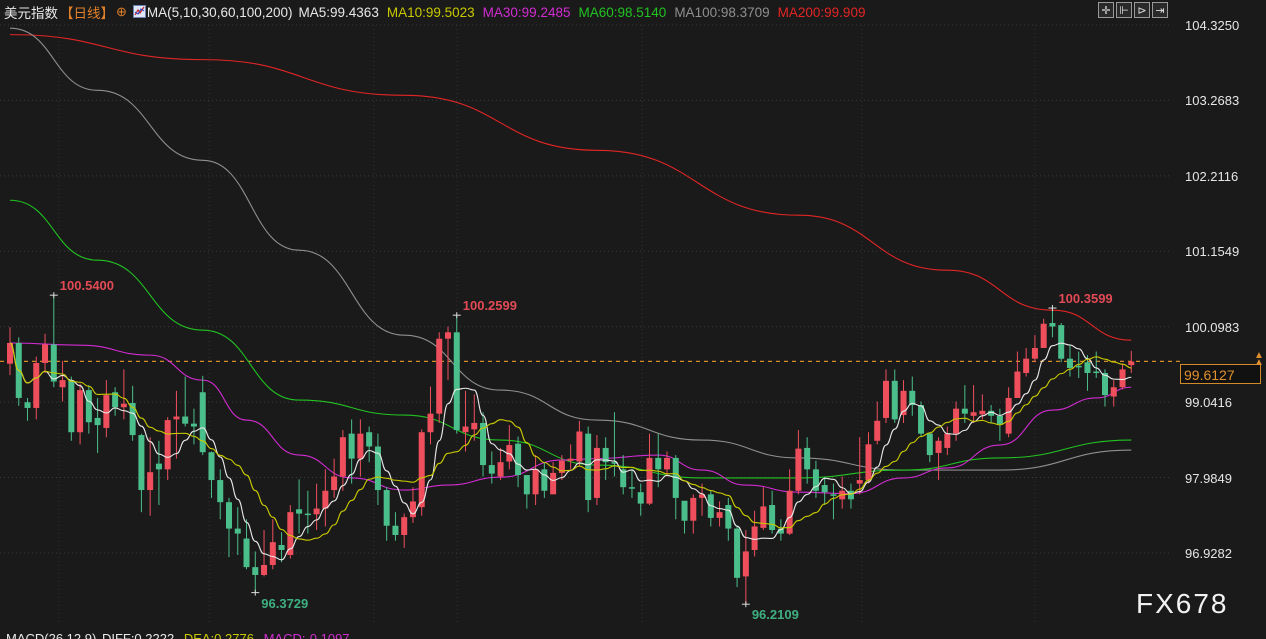  I want to click on ma-params: MA(5,10,30,60,100,200), so click(219, 12).